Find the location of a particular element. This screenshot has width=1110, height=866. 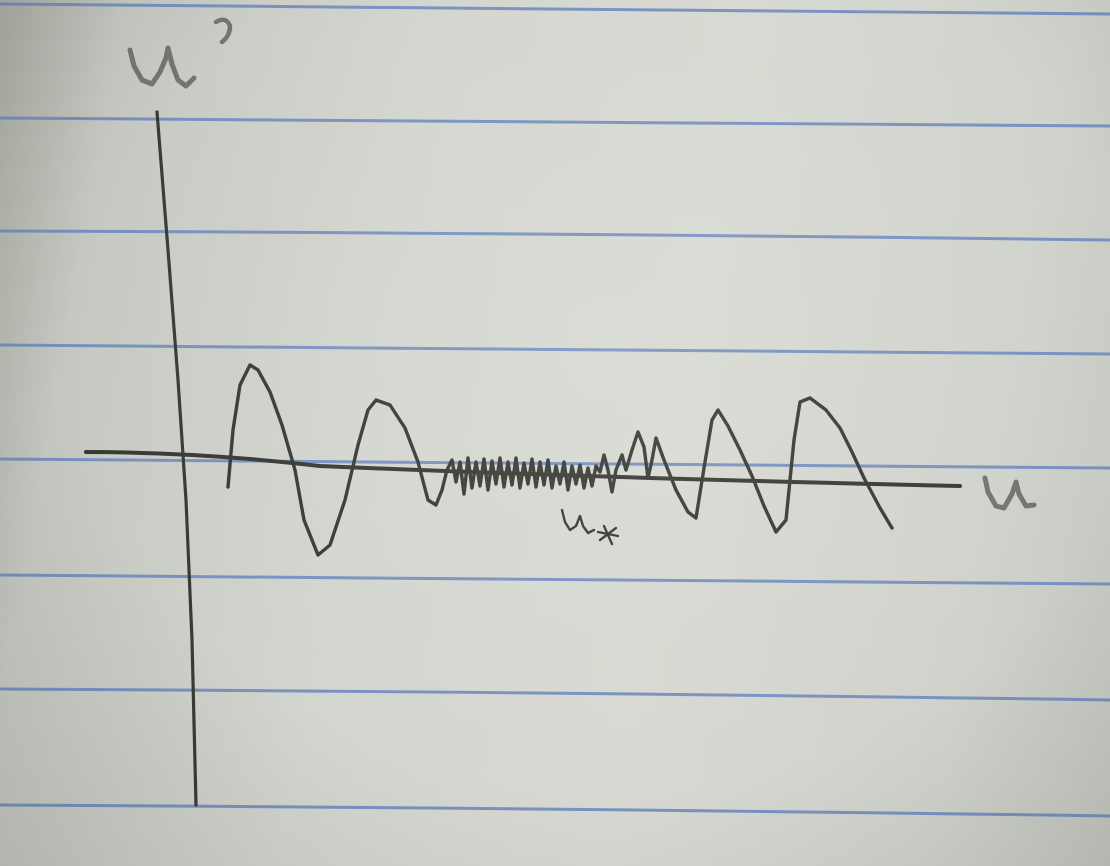

oscillation-curve is located at coordinates (560, 460).